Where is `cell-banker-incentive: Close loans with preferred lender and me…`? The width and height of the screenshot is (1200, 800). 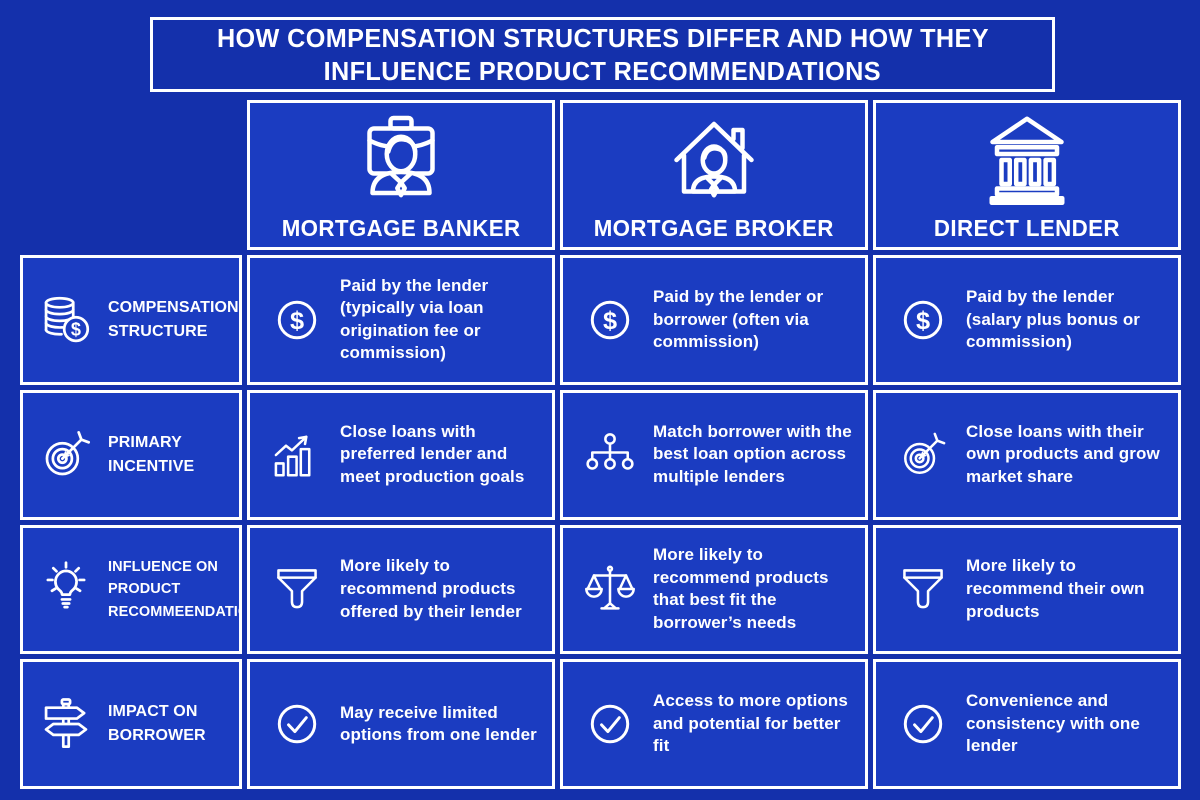 cell-banker-incentive: Close loans with preferred lender and me… is located at coordinates (401, 454).